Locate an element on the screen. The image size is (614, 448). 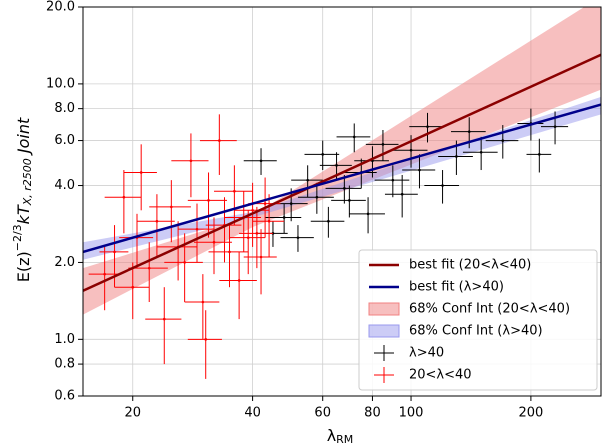
y-label-sub: X, r2500 is located at coordinates (27, 182).